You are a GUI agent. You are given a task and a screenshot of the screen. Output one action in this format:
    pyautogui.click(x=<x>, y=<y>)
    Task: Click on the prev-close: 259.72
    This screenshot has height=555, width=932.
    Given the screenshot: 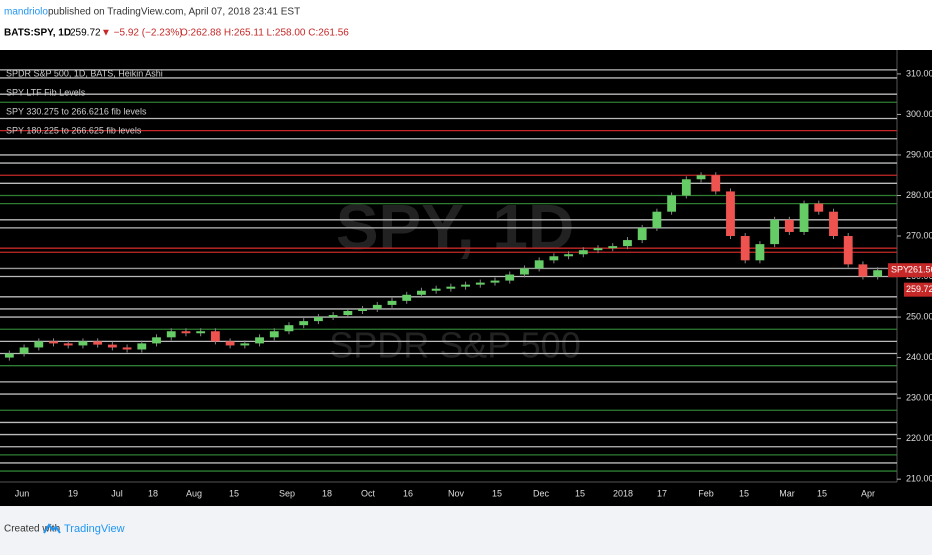 What is the action you would take?
    pyautogui.click(x=919, y=289)
    